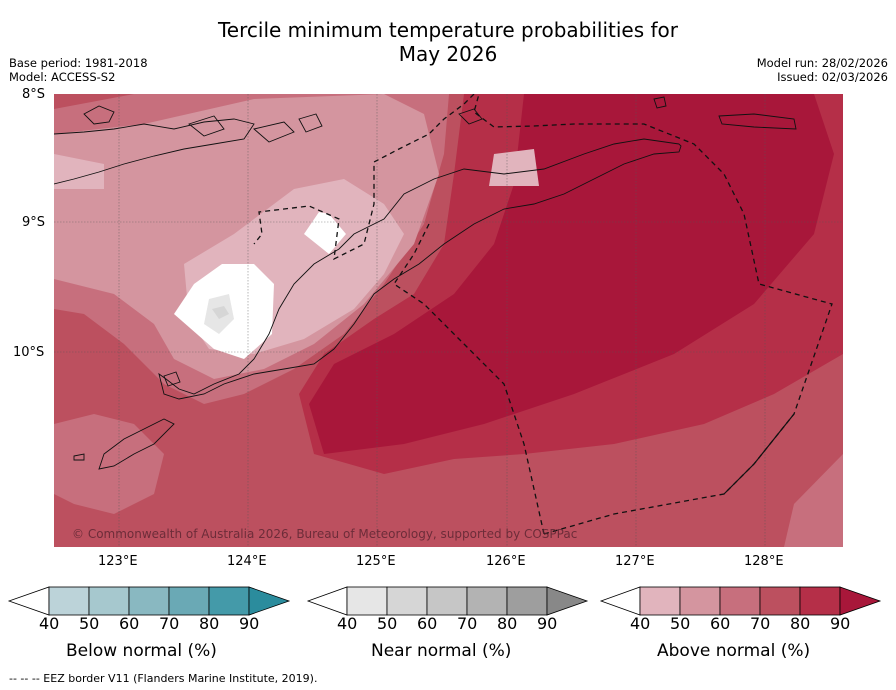 The image size is (896, 690). I want to click on colorbar-near-tick: 60, so click(427, 623).